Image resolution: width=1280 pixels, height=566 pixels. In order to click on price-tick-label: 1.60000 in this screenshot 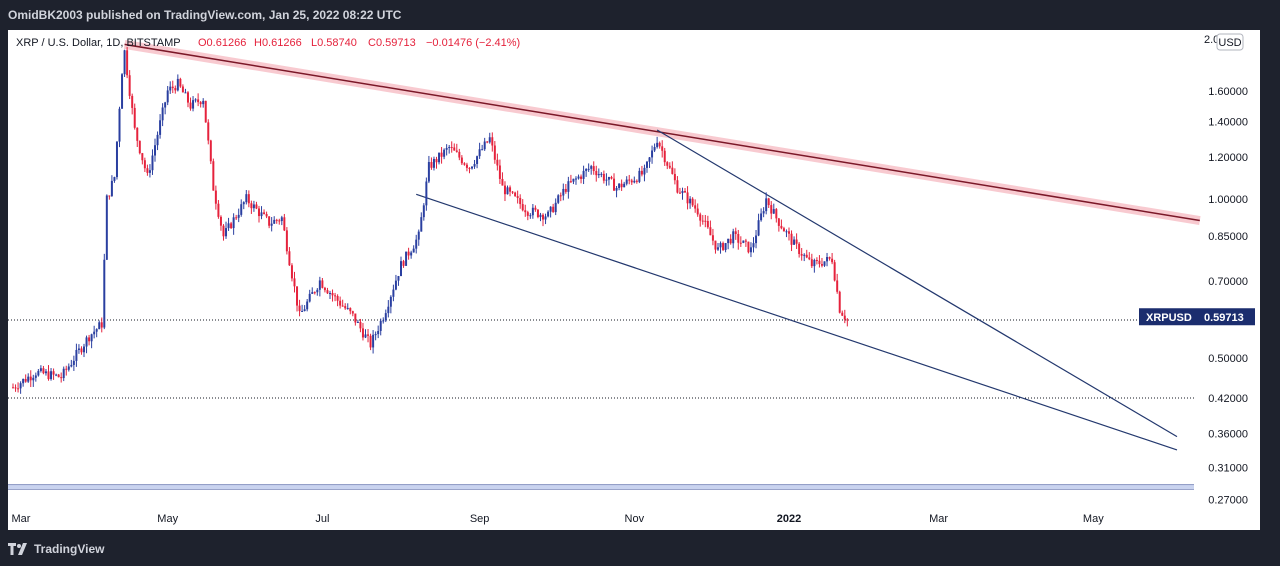, I will do `click(1228, 92)`.